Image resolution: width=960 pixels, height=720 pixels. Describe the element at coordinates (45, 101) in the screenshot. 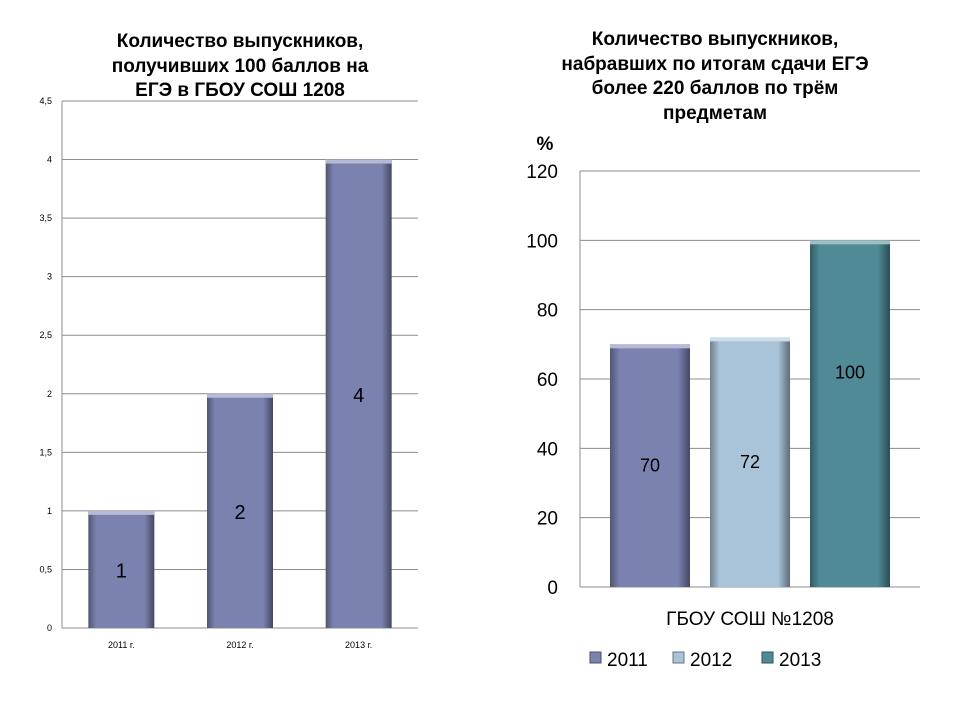

I see `y-tick-label: 4,5` at that location.